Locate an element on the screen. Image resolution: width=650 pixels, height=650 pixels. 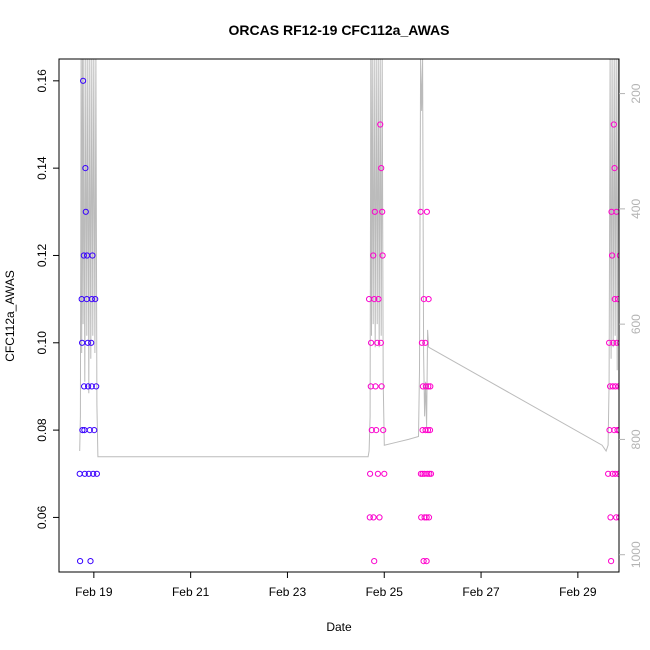
y-tick-label: 0.16 is located at coordinates (42, 81).